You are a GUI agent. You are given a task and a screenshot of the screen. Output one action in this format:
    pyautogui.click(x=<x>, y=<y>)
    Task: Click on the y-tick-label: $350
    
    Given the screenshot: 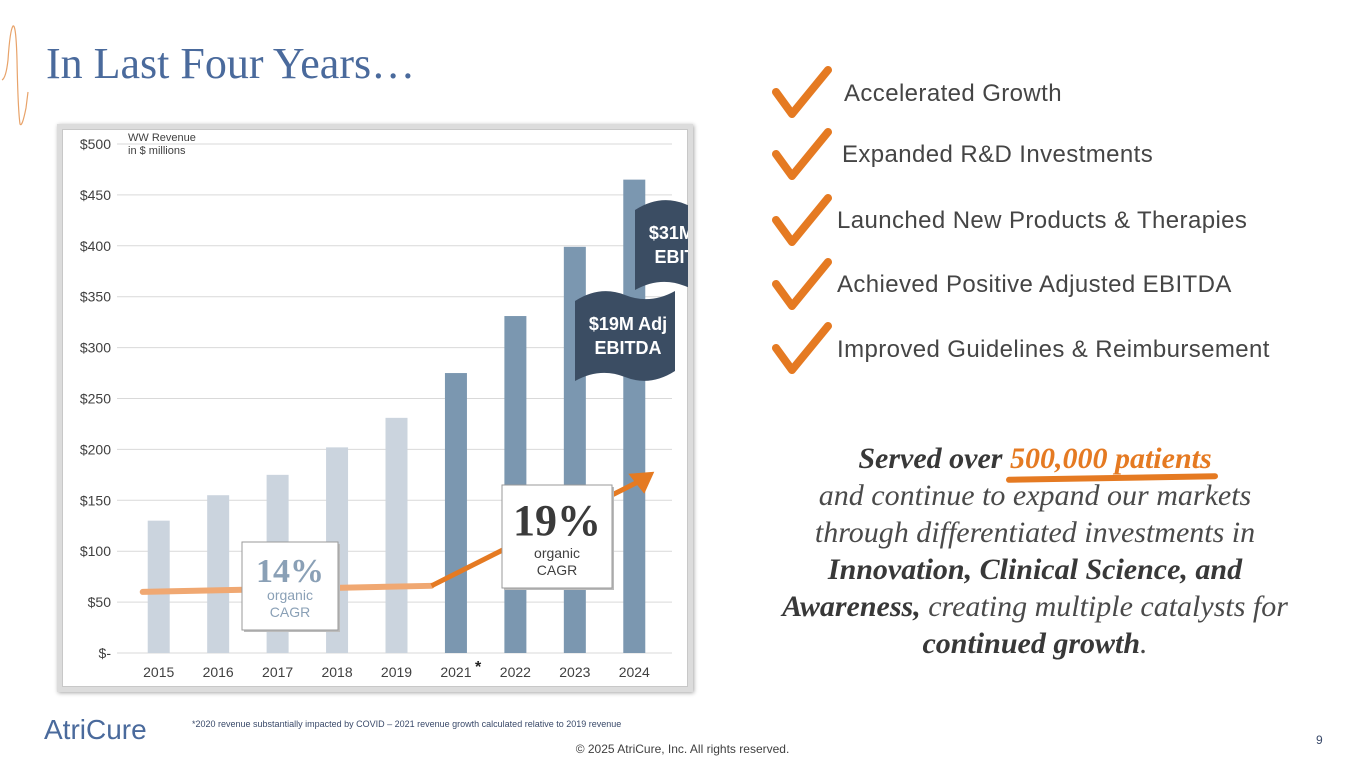 What is the action you would take?
    pyautogui.click(x=95, y=297)
    